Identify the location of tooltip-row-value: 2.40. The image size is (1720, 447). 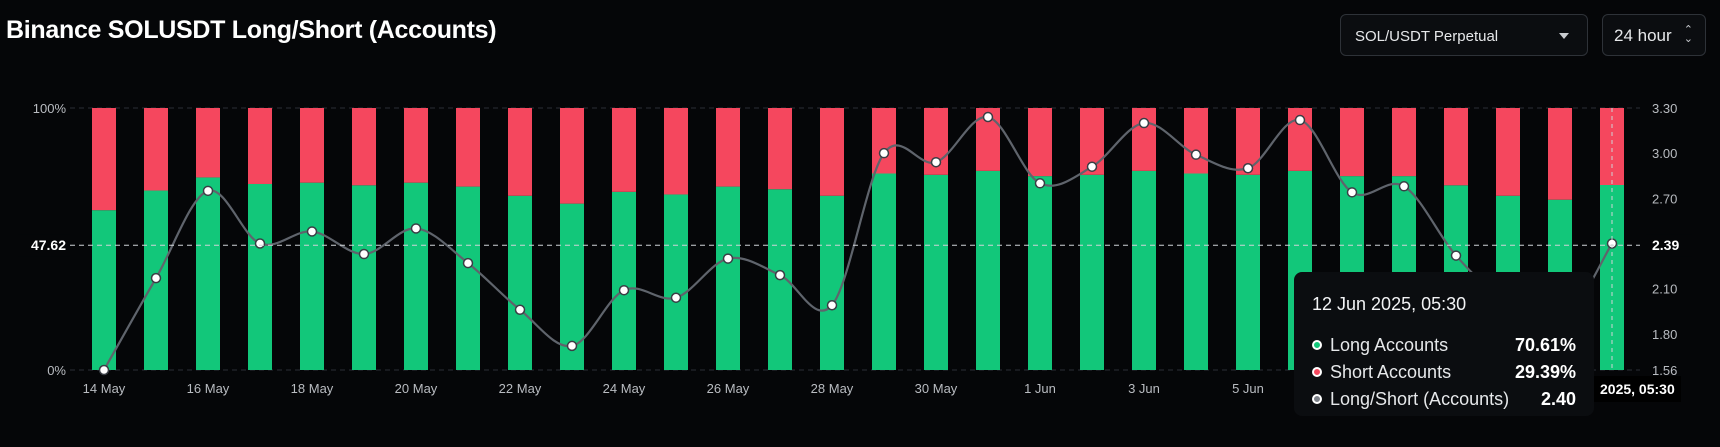
(1558, 399).